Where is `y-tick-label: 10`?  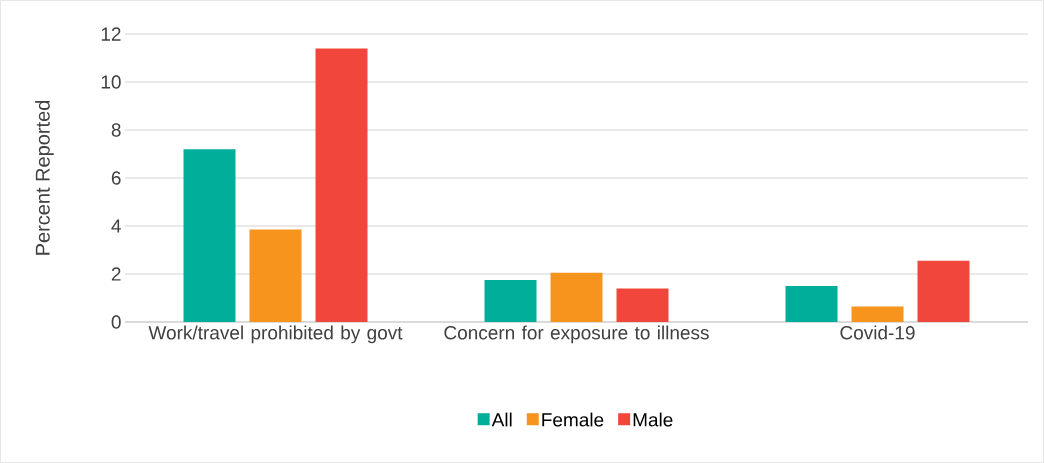 y-tick-label: 10 is located at coordinates (111, 82).